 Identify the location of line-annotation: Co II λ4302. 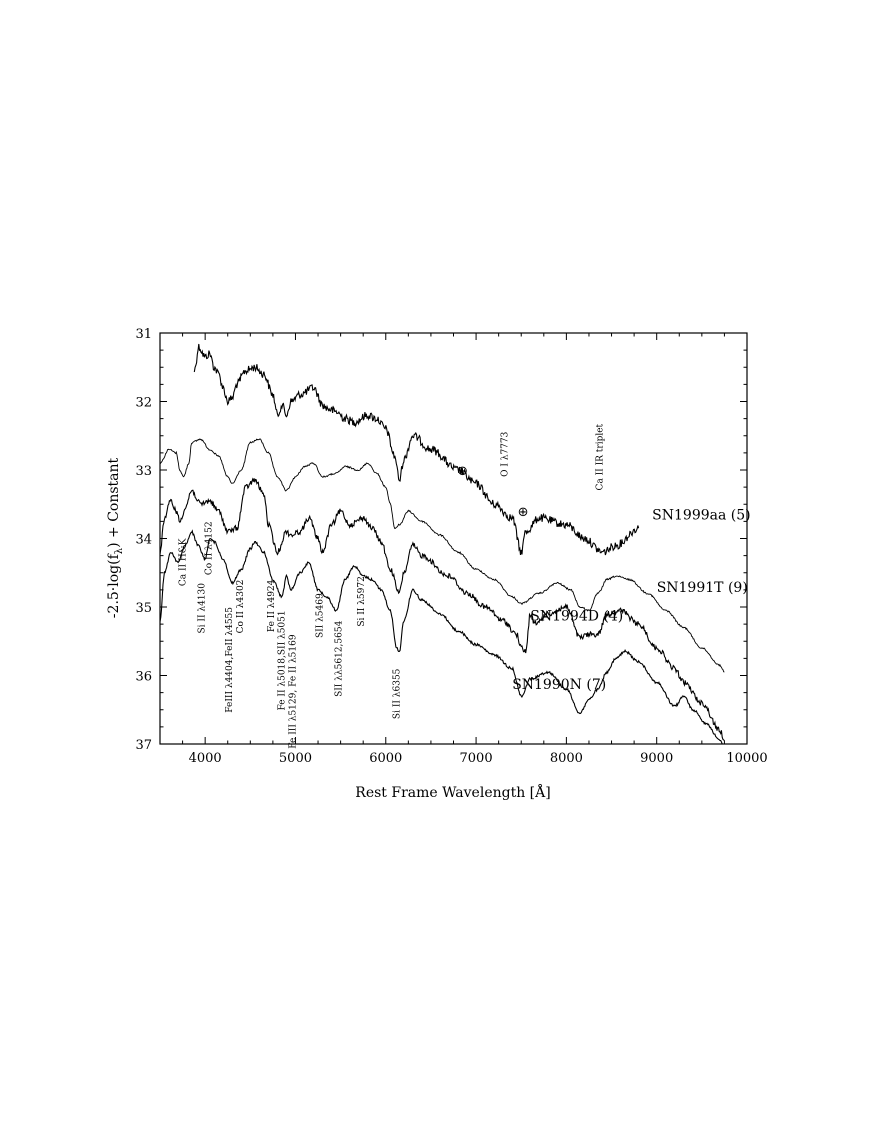
(241, 607).